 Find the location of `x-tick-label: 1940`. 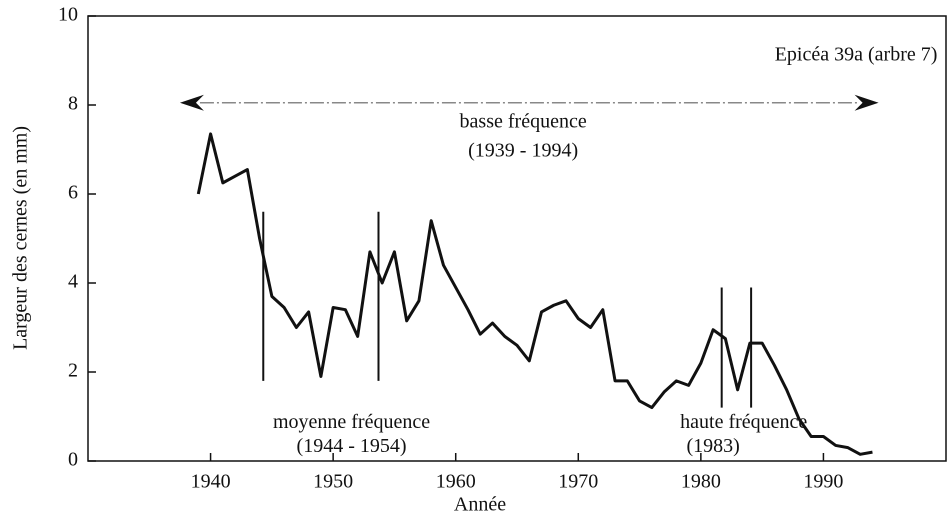

x-tick-label: 1940 is located at coordinates (211, 482).